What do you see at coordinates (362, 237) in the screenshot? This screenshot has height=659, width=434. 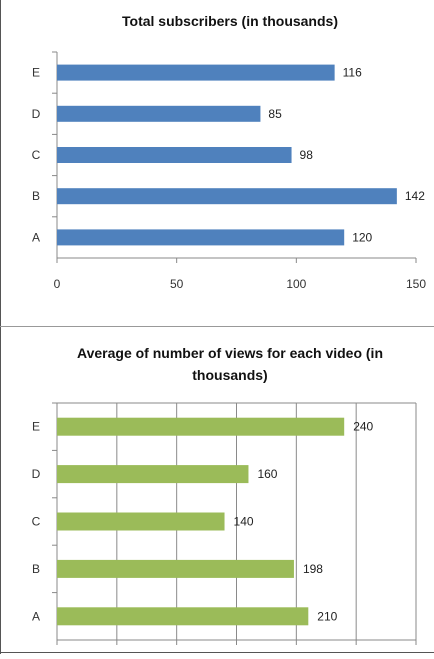 I see `data-label: 120` at bounding box center [362, 237].